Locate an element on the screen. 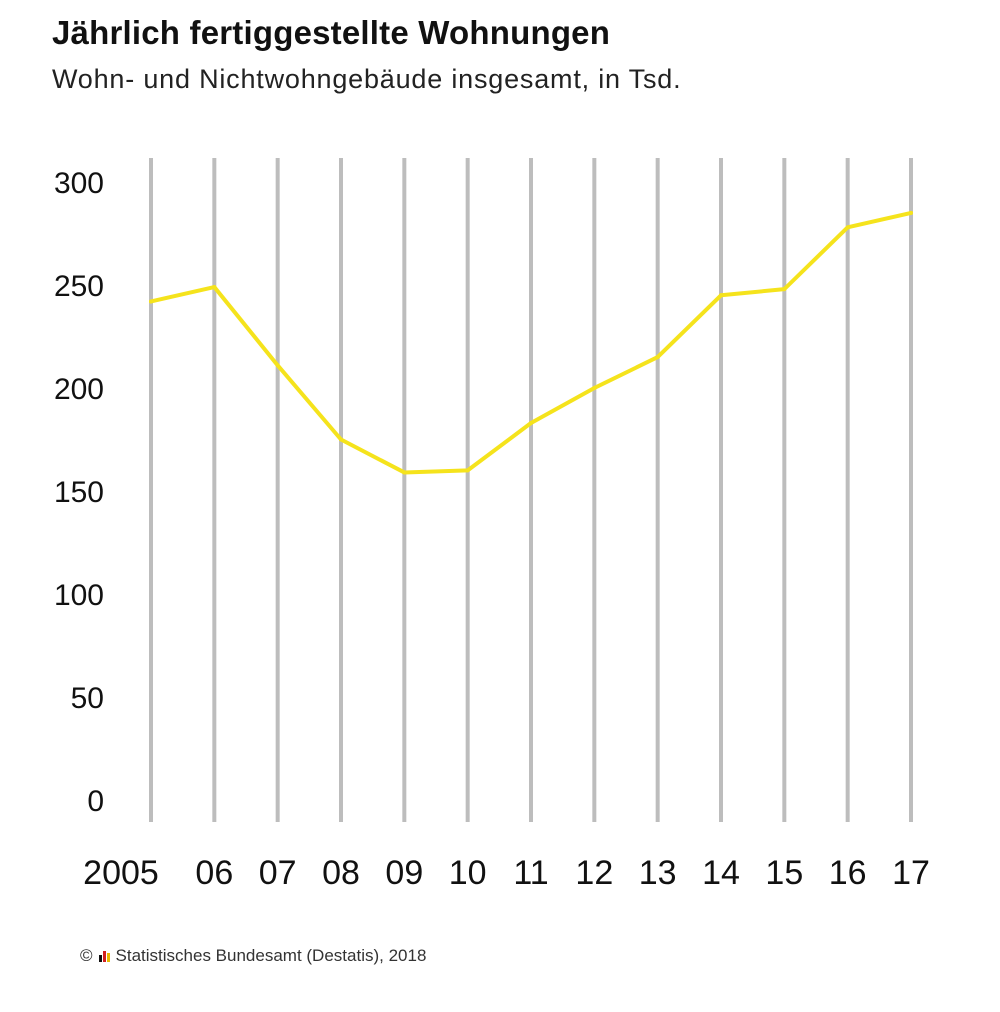 The image size is (1000, 1012). x-tick-label-14: 14 is located at coordinates (721, 873).